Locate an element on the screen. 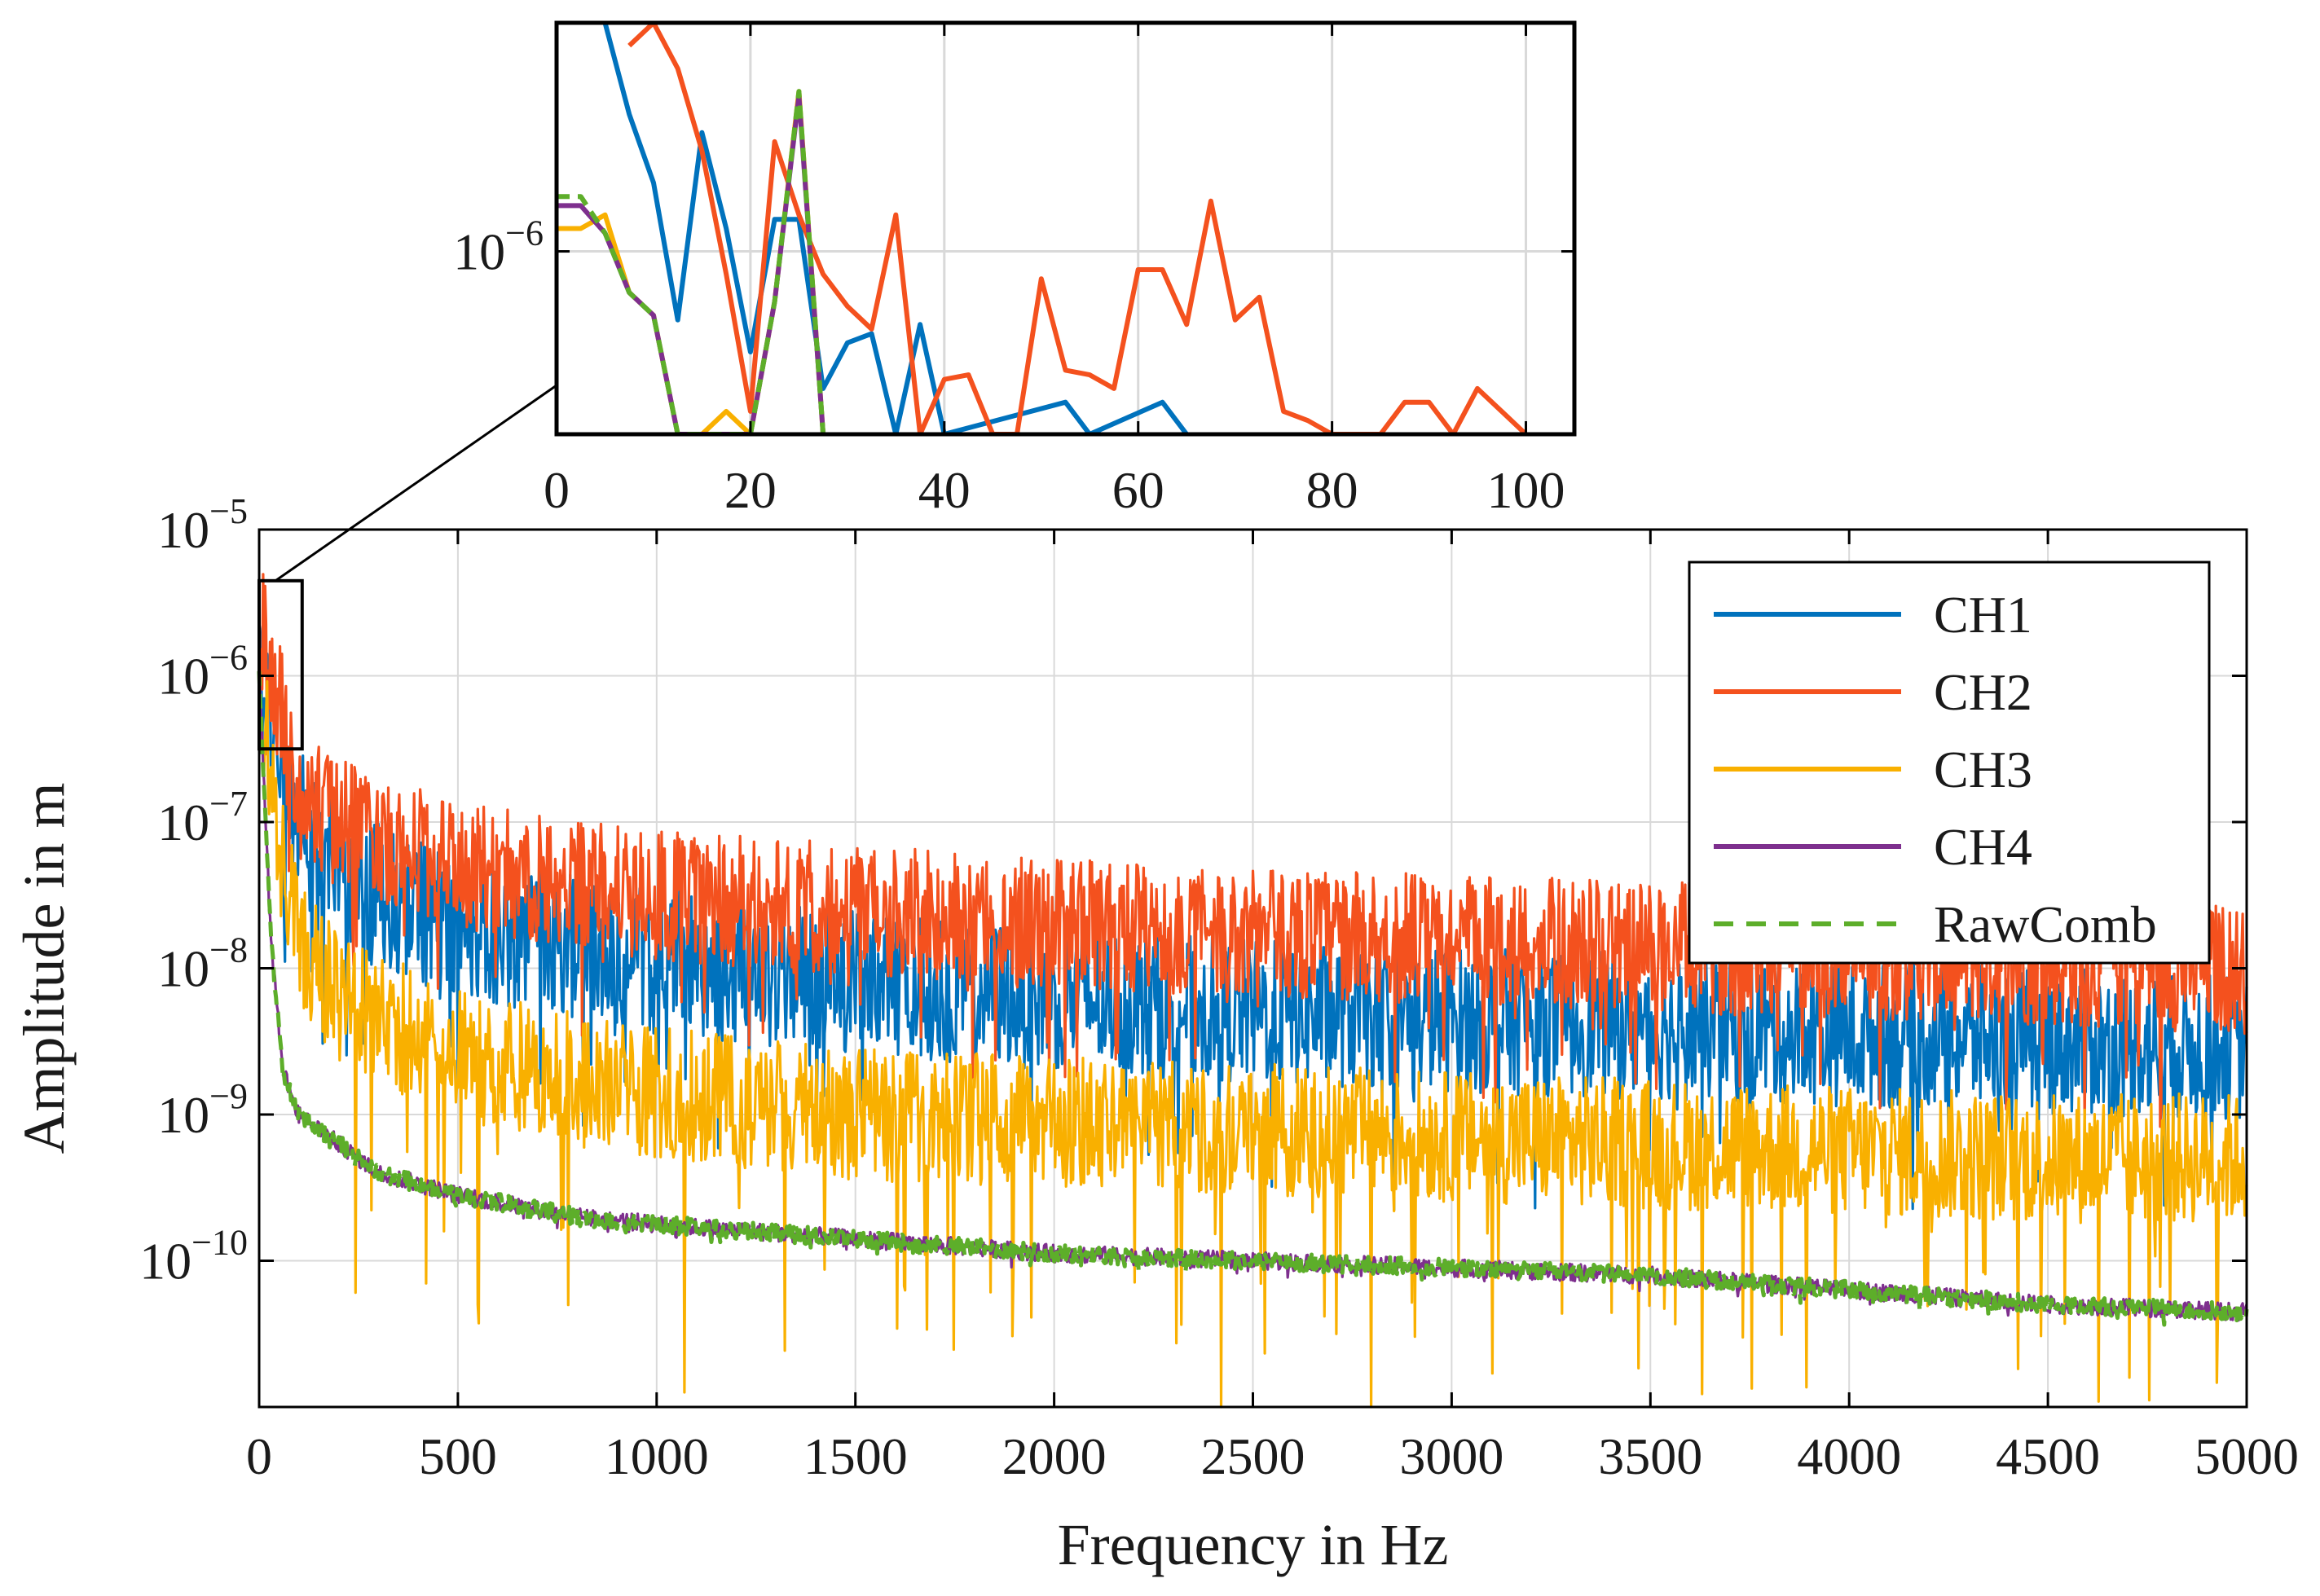 The width and height of the screenshot is (2320, 1596). y-tick-label: 10⁻⁵ is located at coordinates (202, 525).